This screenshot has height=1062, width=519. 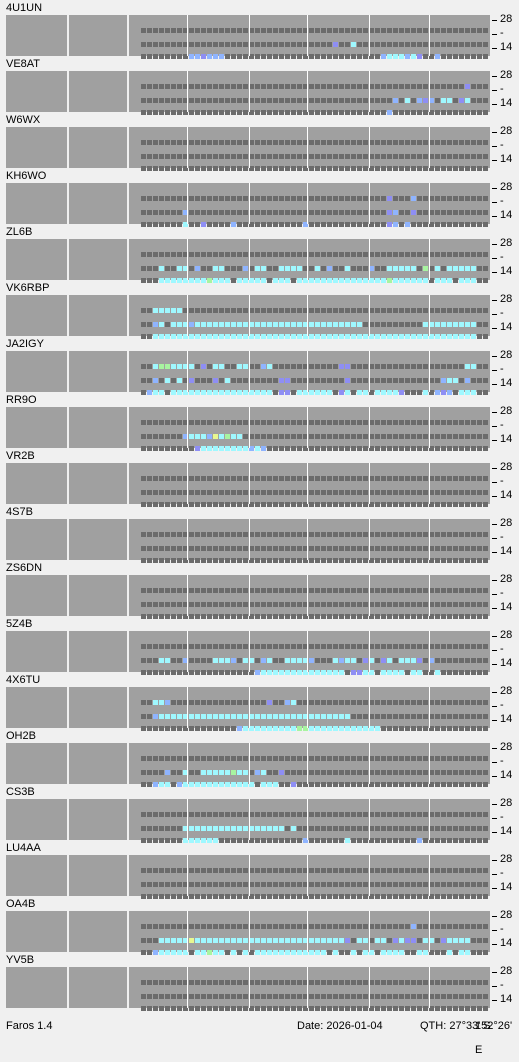 What do you see at coordinates (259, 757) in the screenshot?
I see `beacon-row: OH2B 28-14` at bounding box center [259, 757].